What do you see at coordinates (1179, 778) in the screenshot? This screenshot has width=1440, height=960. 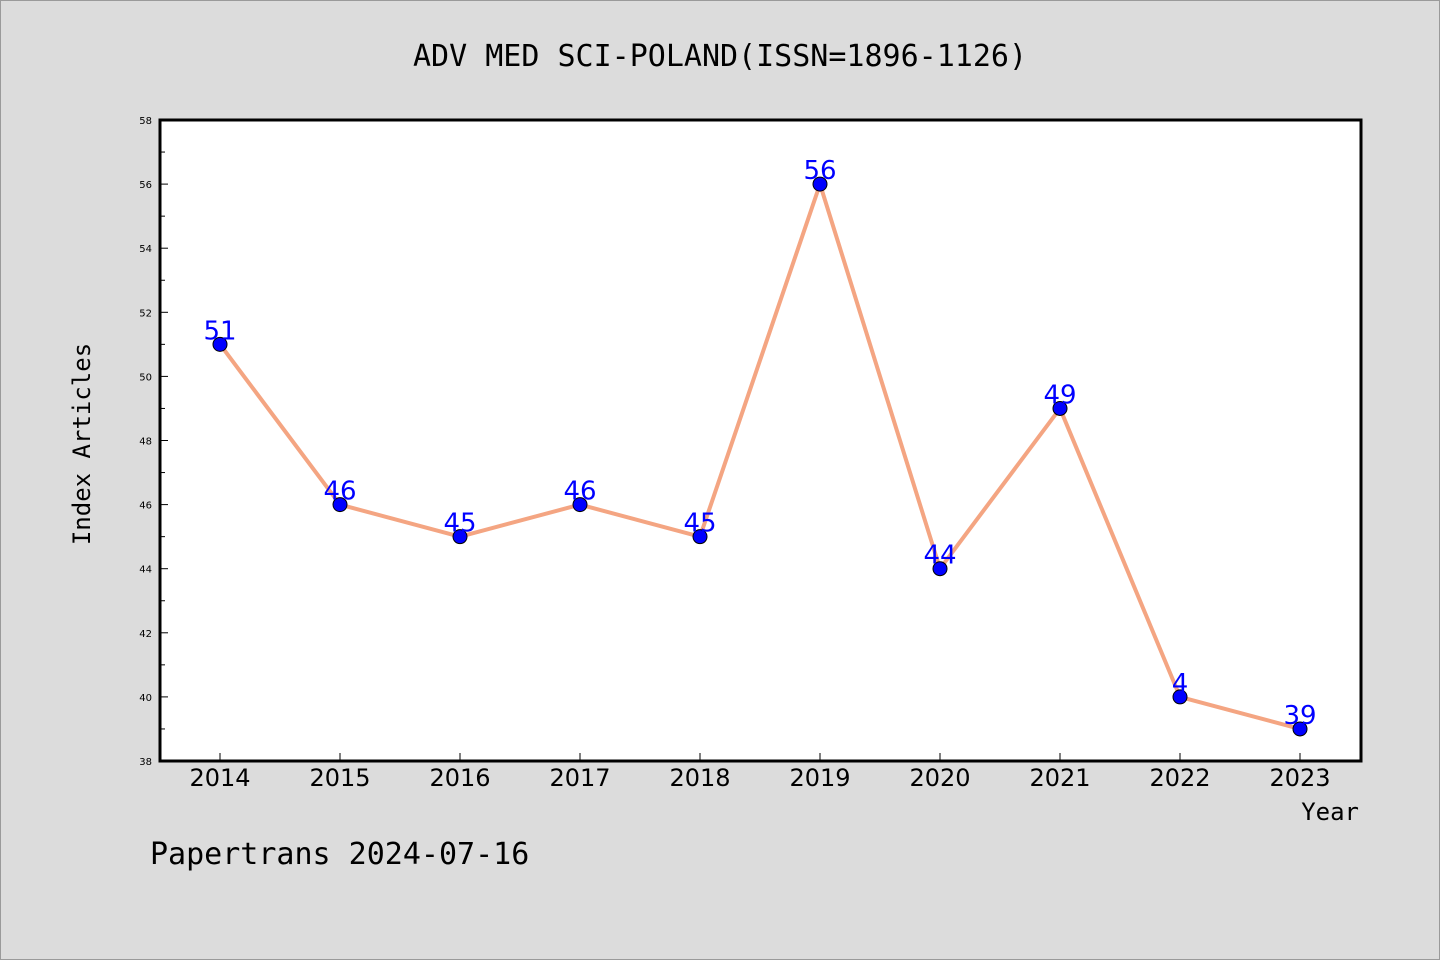 I see `x-tick-label: 2022` at bounding box center [1179, 778].